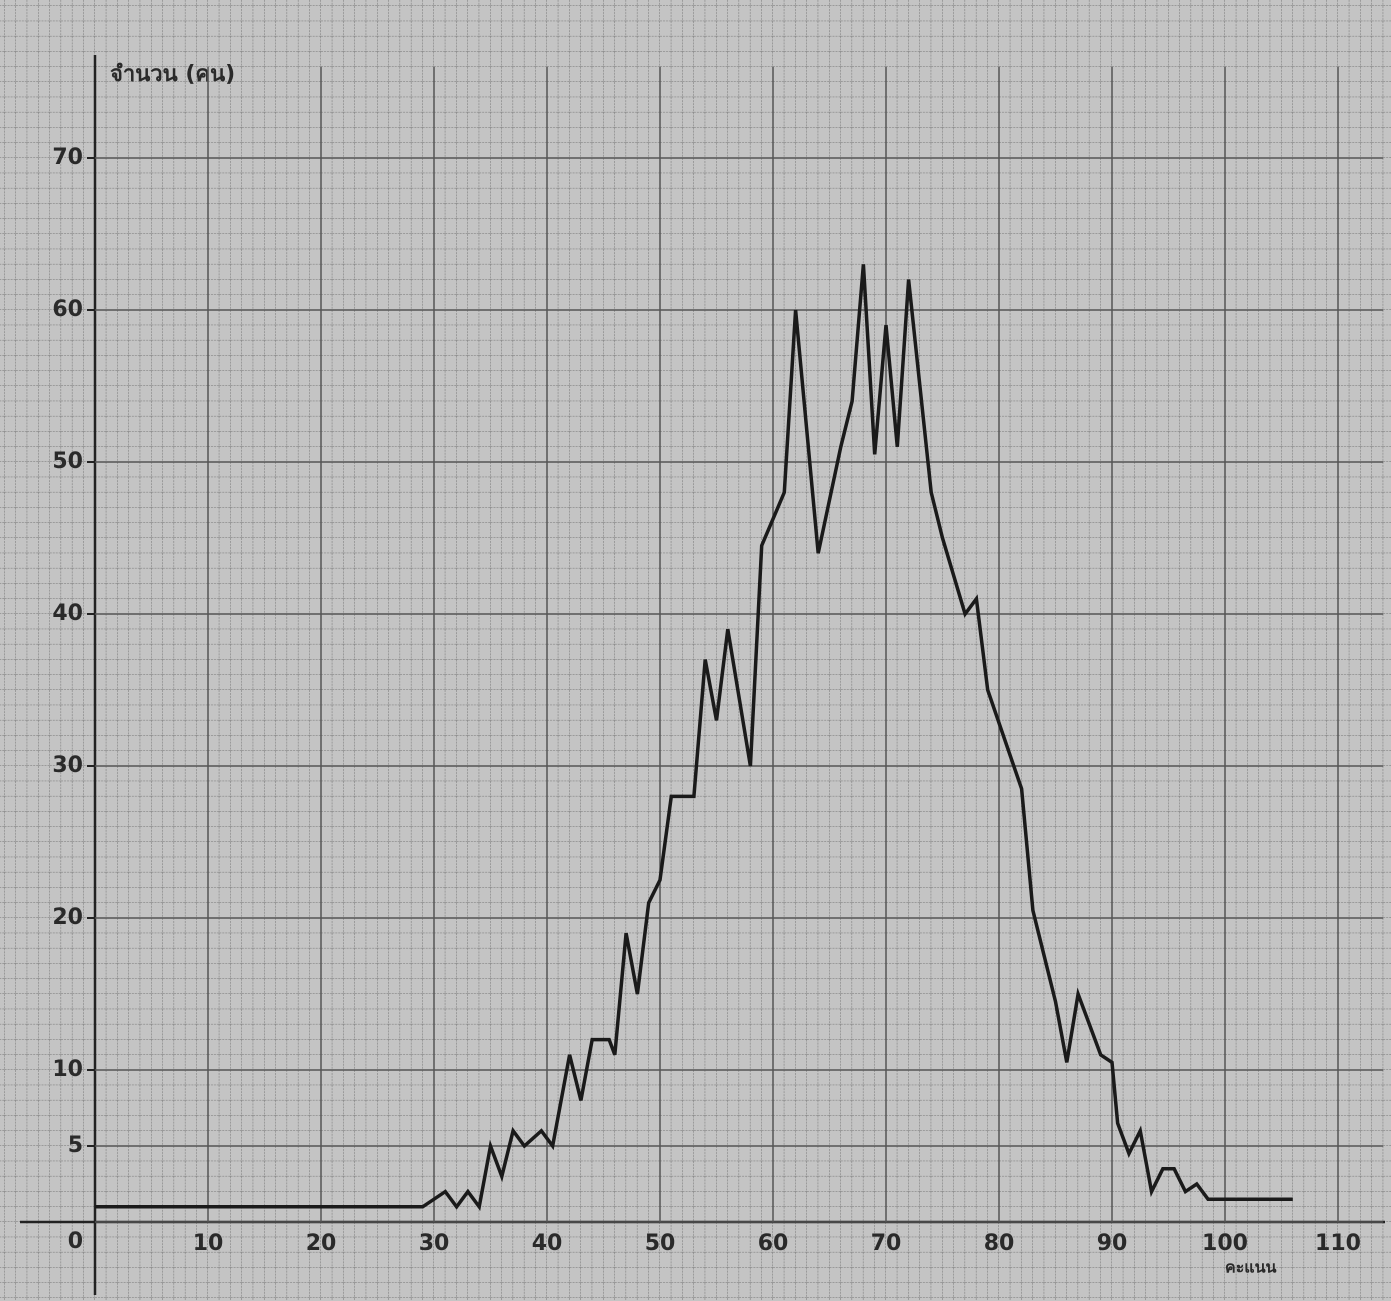 This screenshot has height=1301, width=1391. What do you see at coordinates (1112, 1243) in the screenshot?
I see `x-tick-label: 90` at bounding box center [1112, 1243].